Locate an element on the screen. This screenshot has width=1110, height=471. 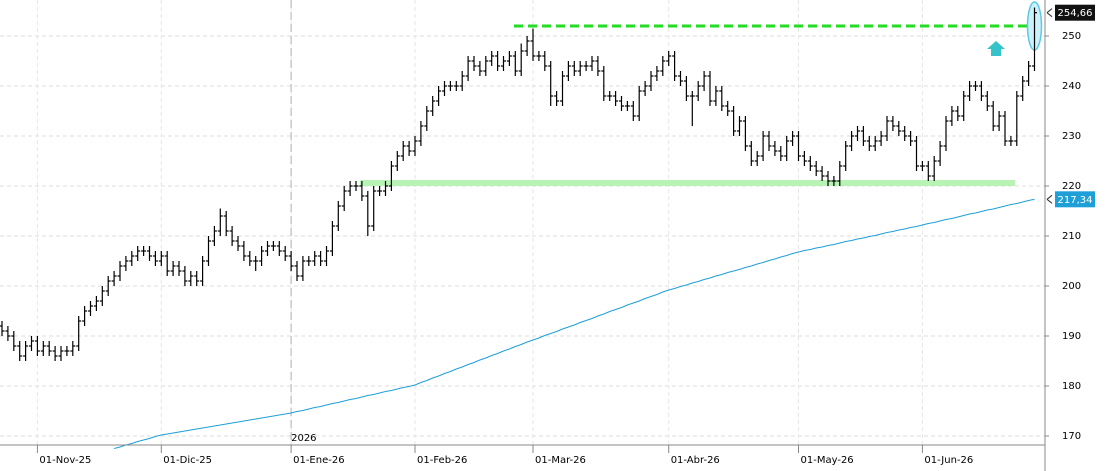
x-tick-label: 01-Jun-26 is located at coordinates (948, 460).